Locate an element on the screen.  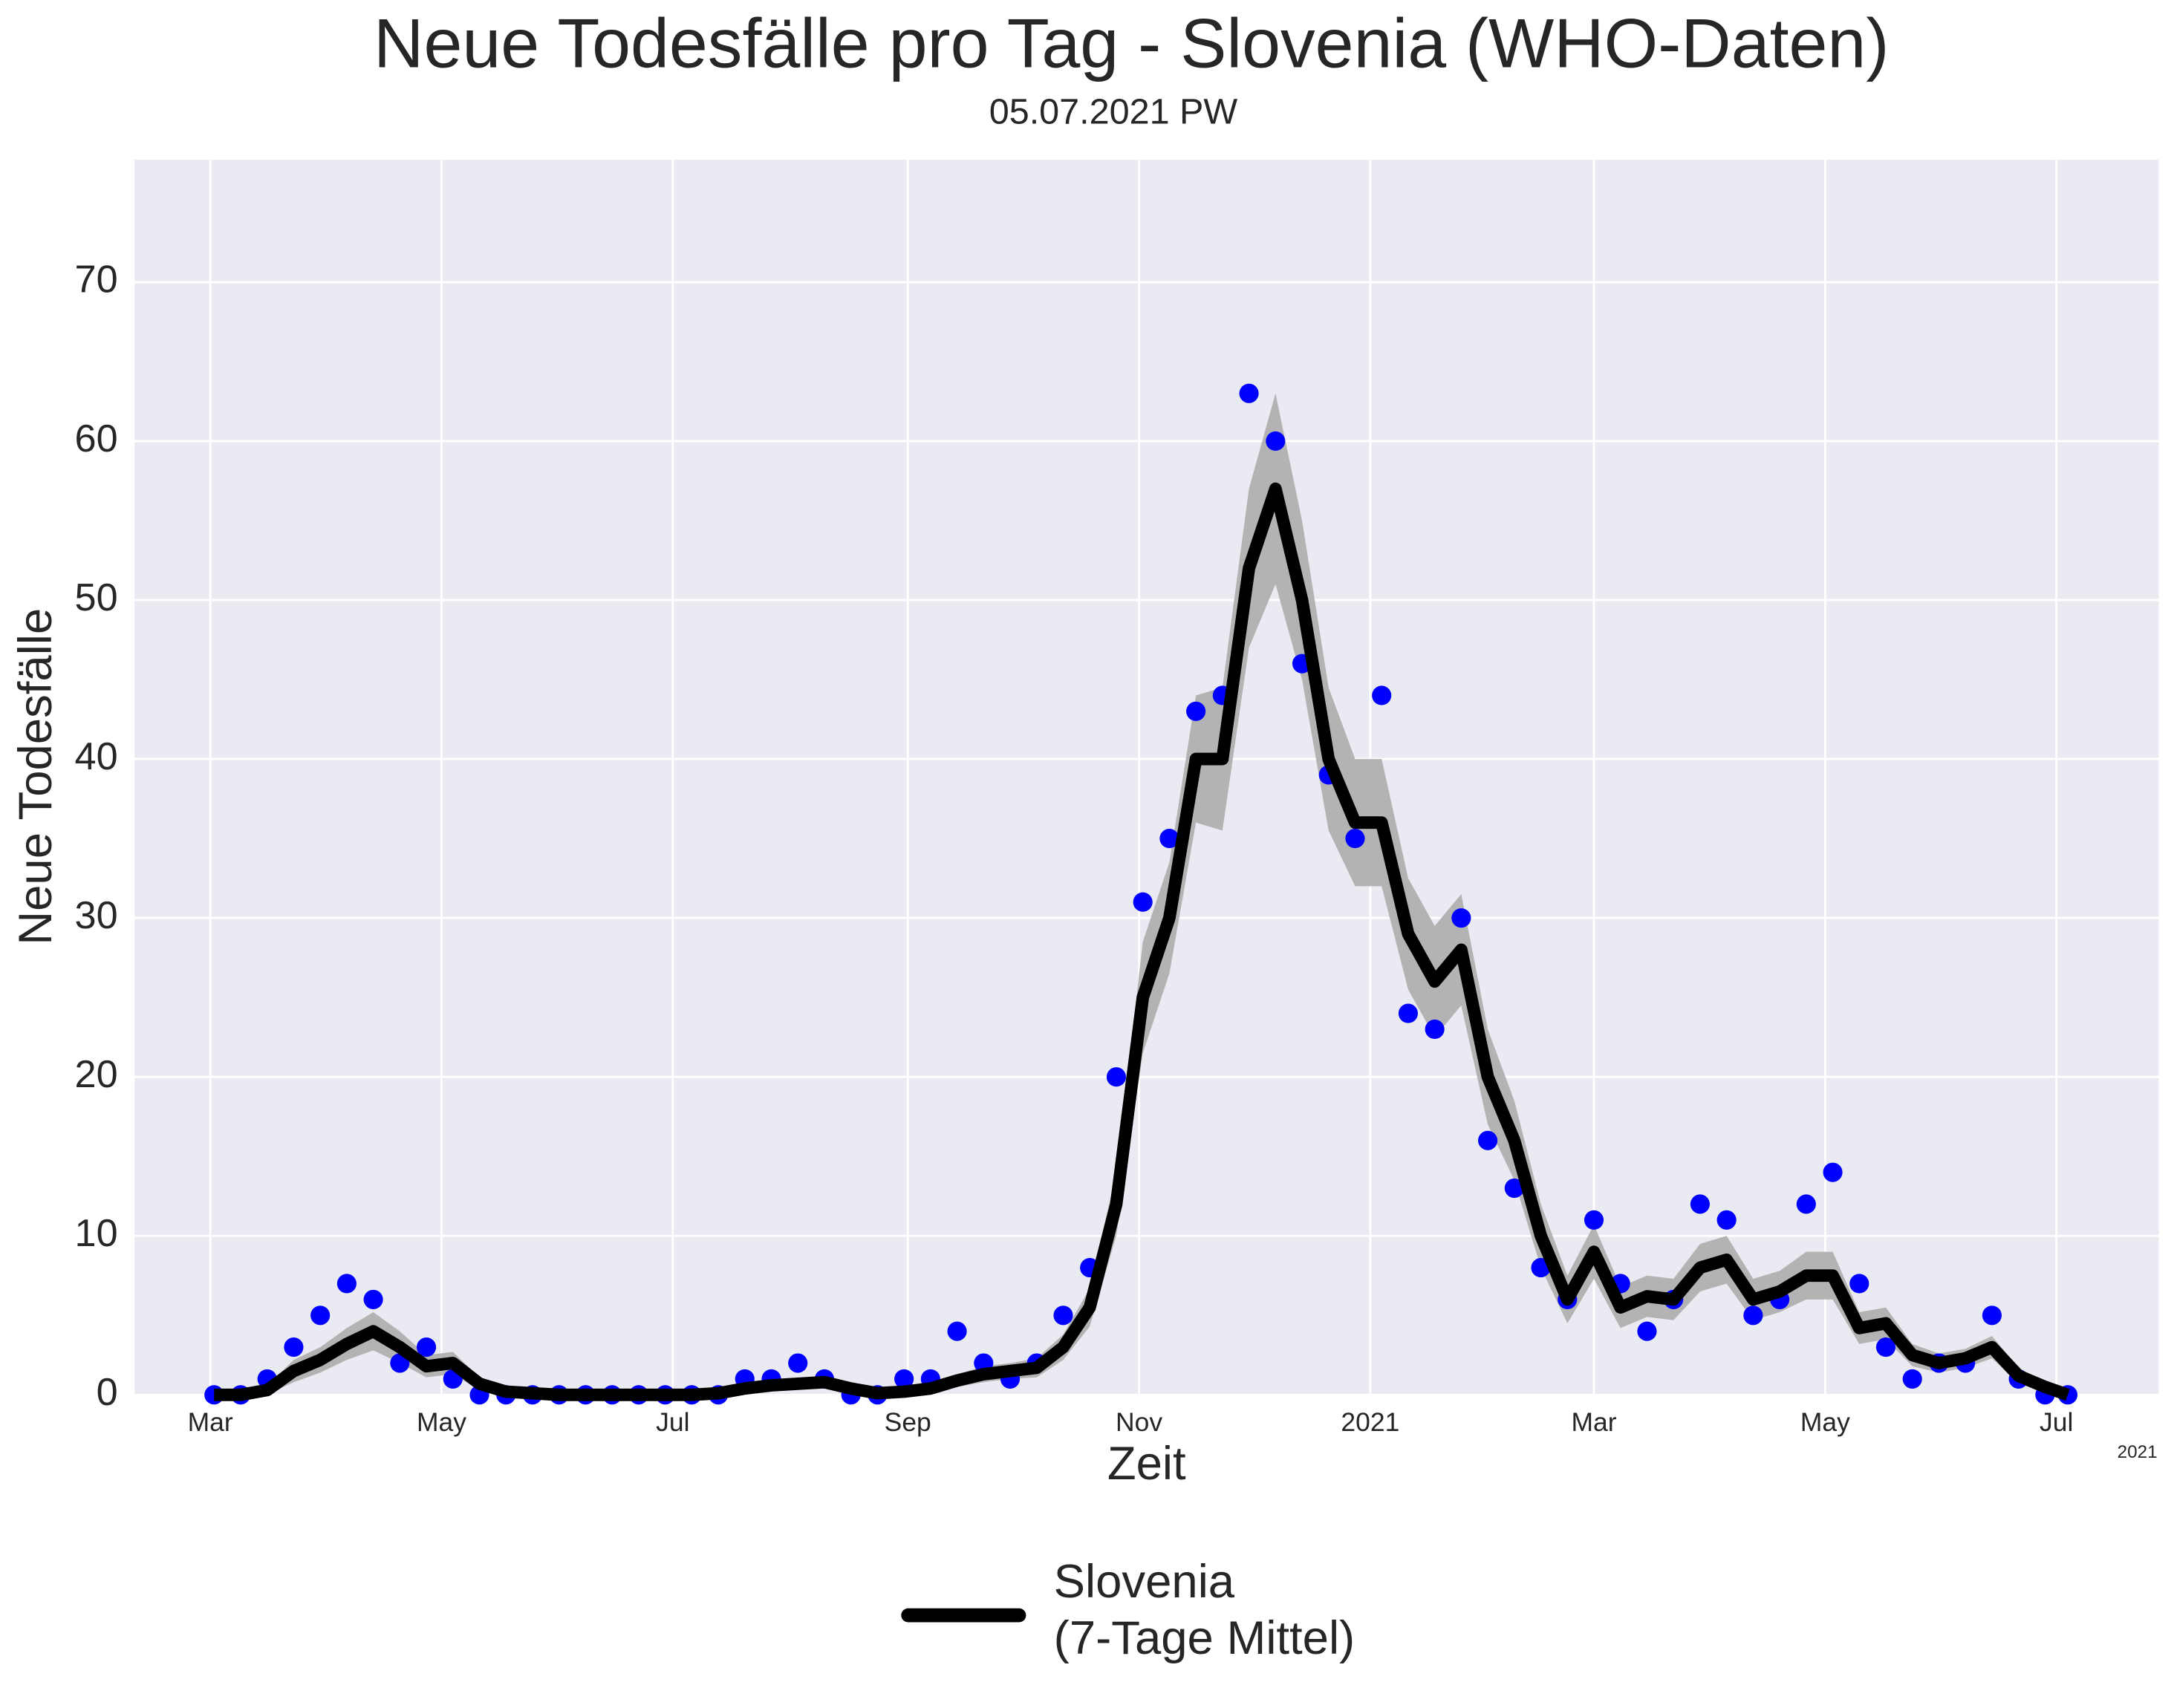
x-tick-label: 2021 is located at coordinates (1370, 1422).